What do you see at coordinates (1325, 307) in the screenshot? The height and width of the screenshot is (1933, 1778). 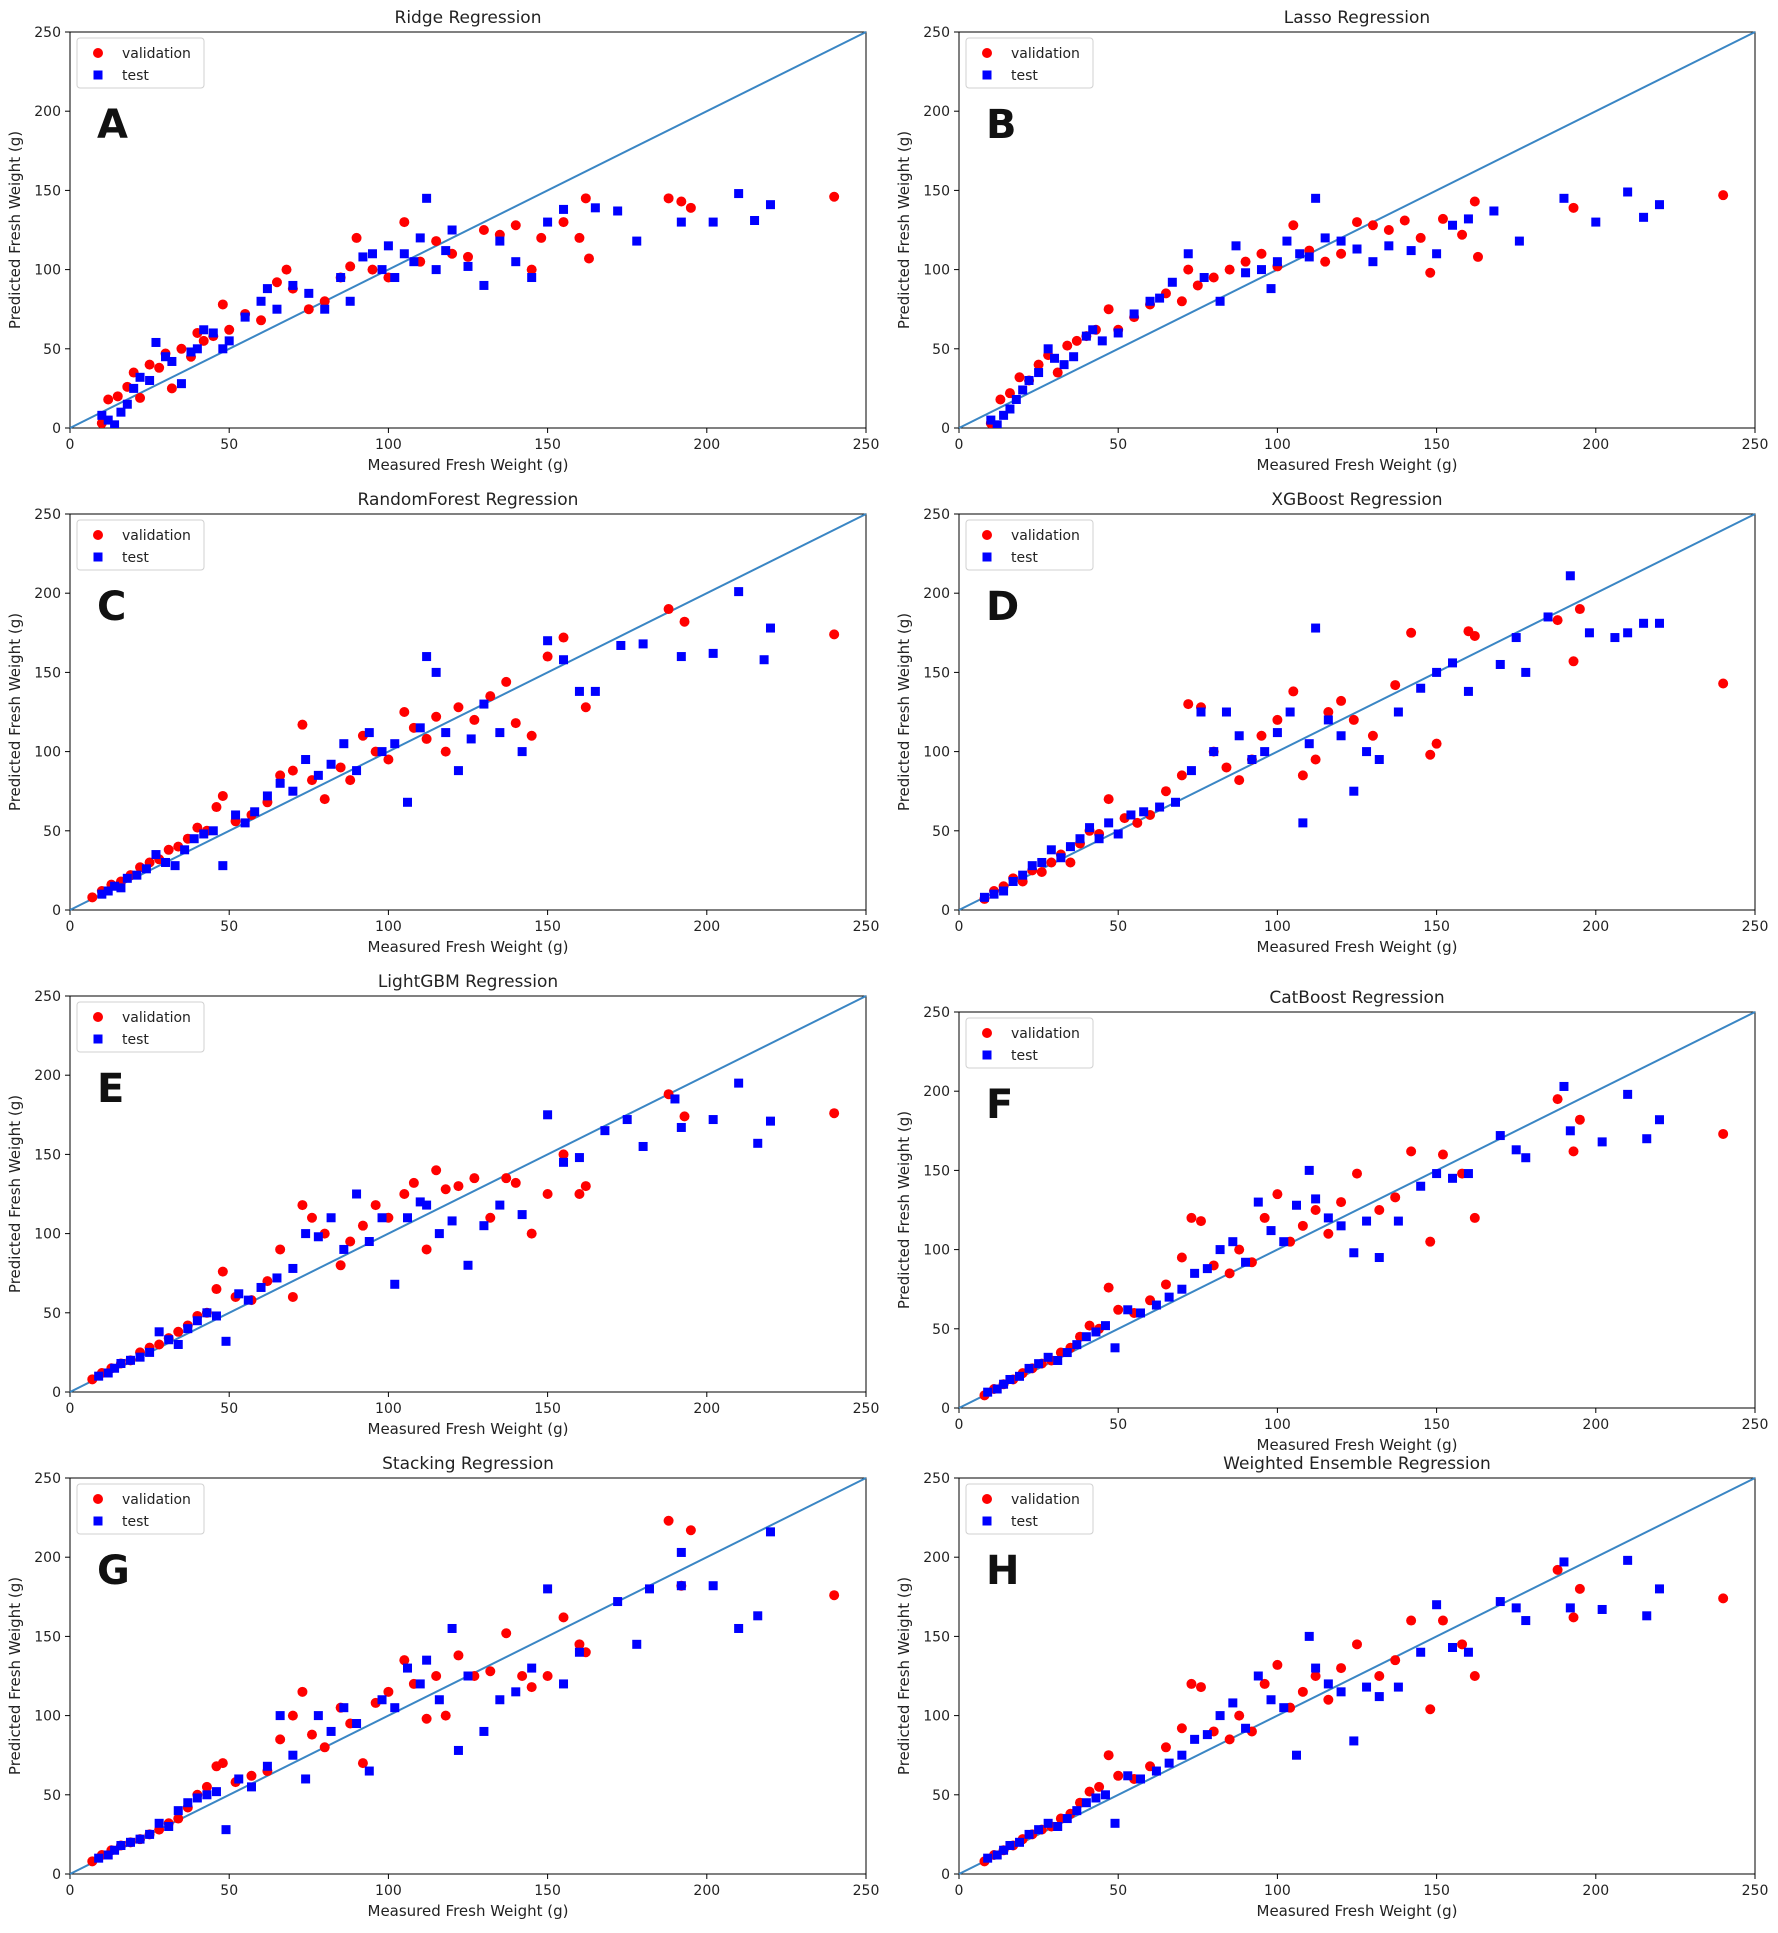 I see `series-test` at bounding box center [1325, 307].